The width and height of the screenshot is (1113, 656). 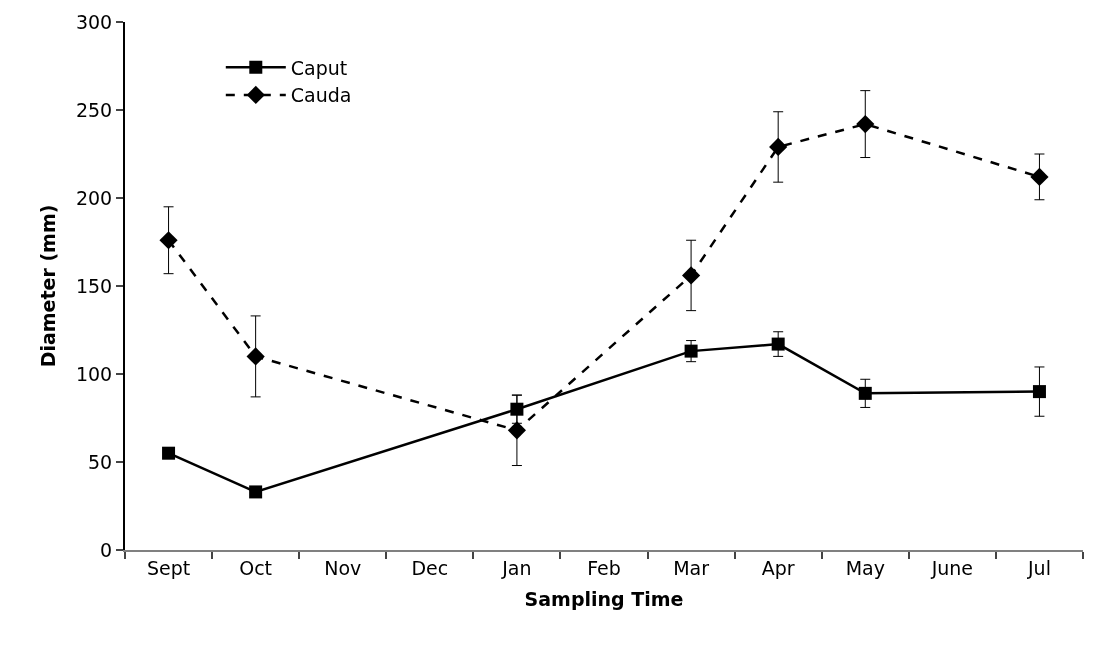 What do you see at coordinates (106, 549) in the screenshot?
I see `y-tick-label: 0` at bounding box center [106, 549].